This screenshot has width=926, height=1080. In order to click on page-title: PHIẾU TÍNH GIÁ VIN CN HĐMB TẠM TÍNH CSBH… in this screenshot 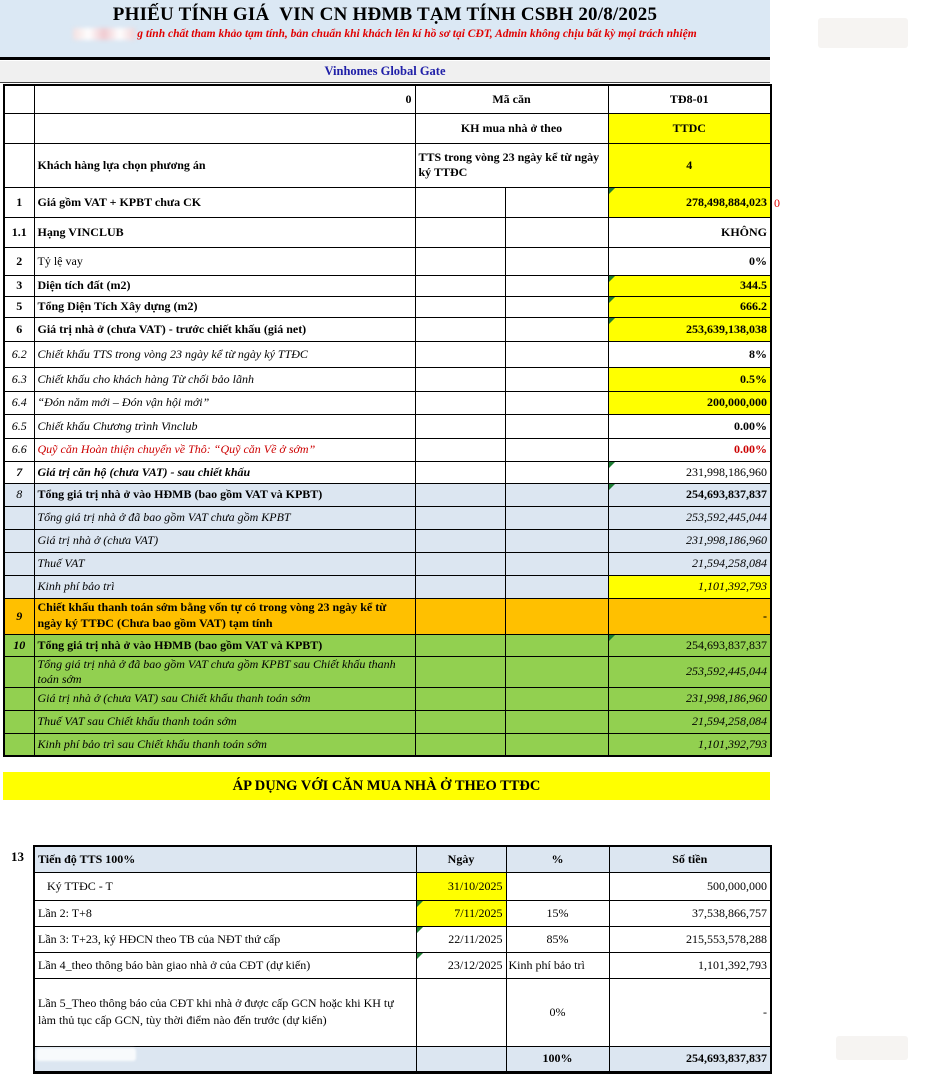, I will do `click(385, 14)`.